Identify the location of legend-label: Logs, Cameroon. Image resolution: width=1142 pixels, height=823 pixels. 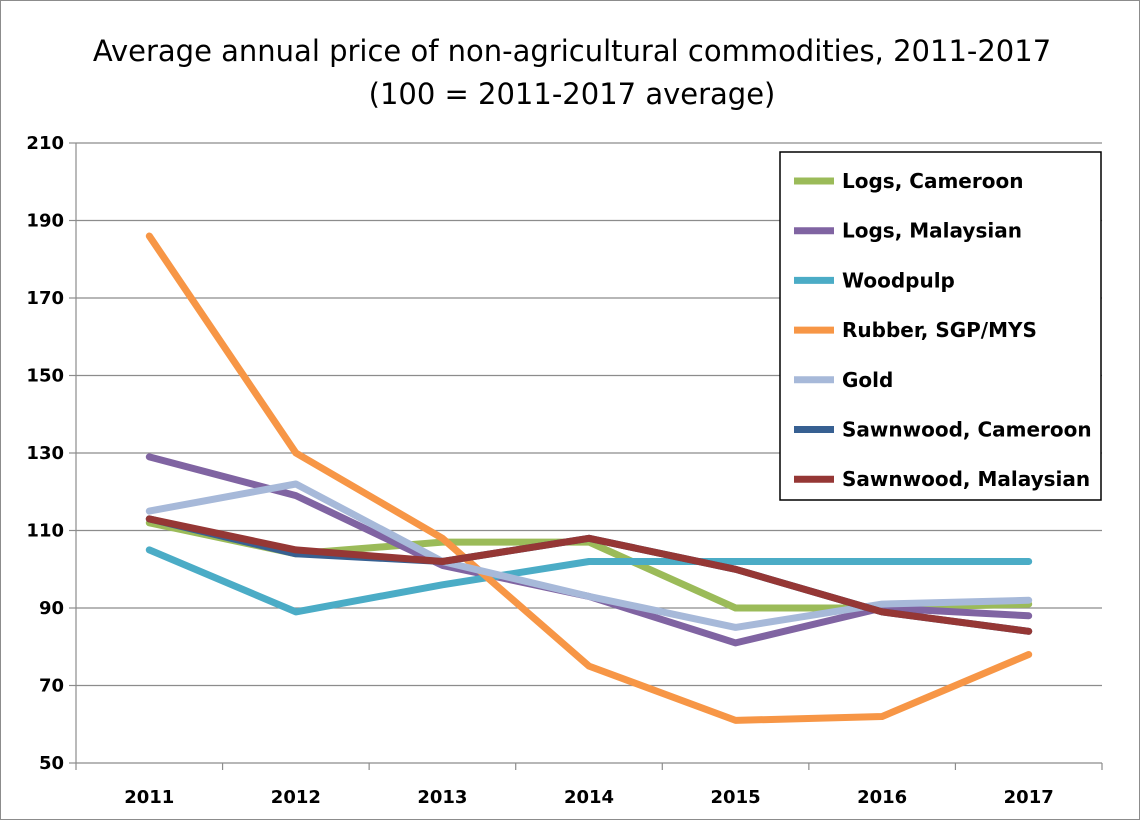
(932, 181).